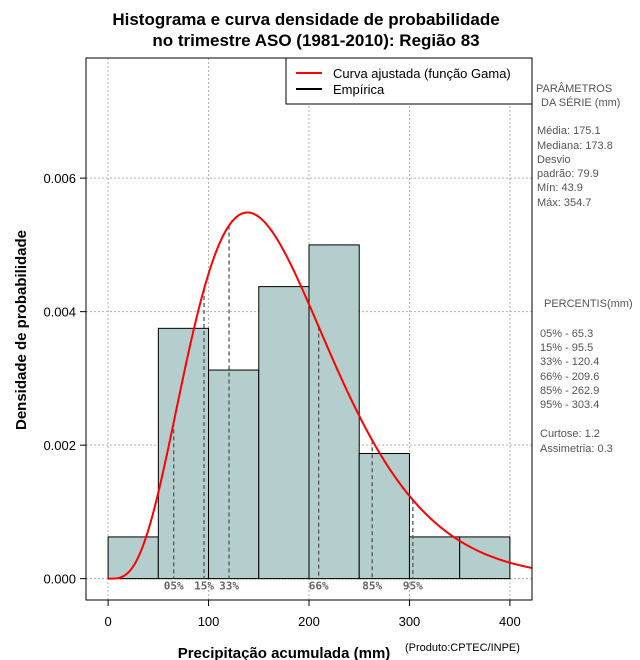  Describe the element at coordinates (569, 391) in the screenshot. I see `percentil-85: 85% - 262.9` at that location.